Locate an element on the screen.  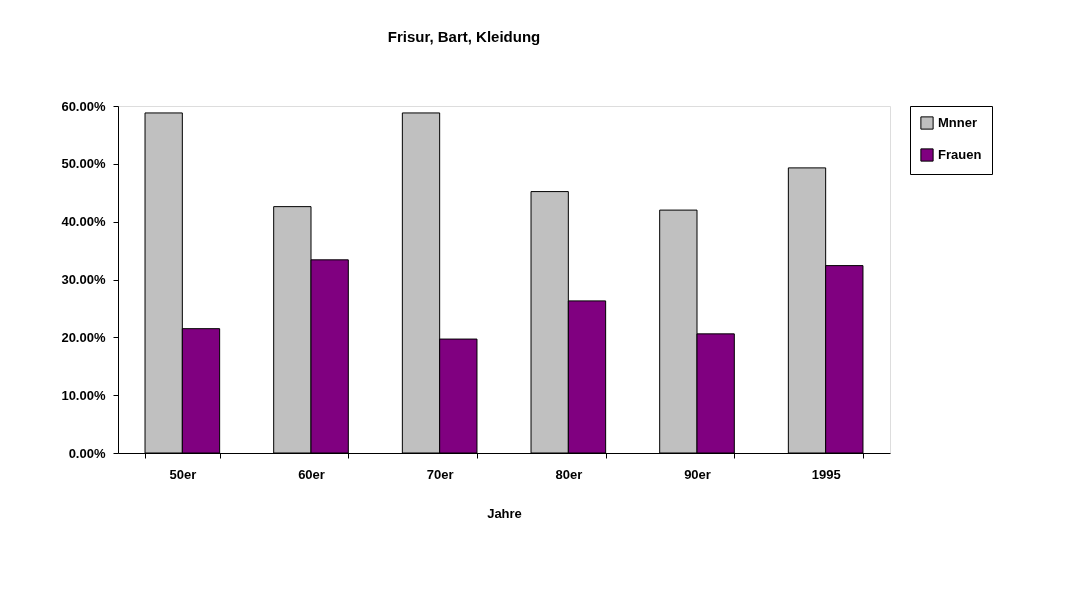
x-tick-label: 50er is located at coordinates (183, 474).